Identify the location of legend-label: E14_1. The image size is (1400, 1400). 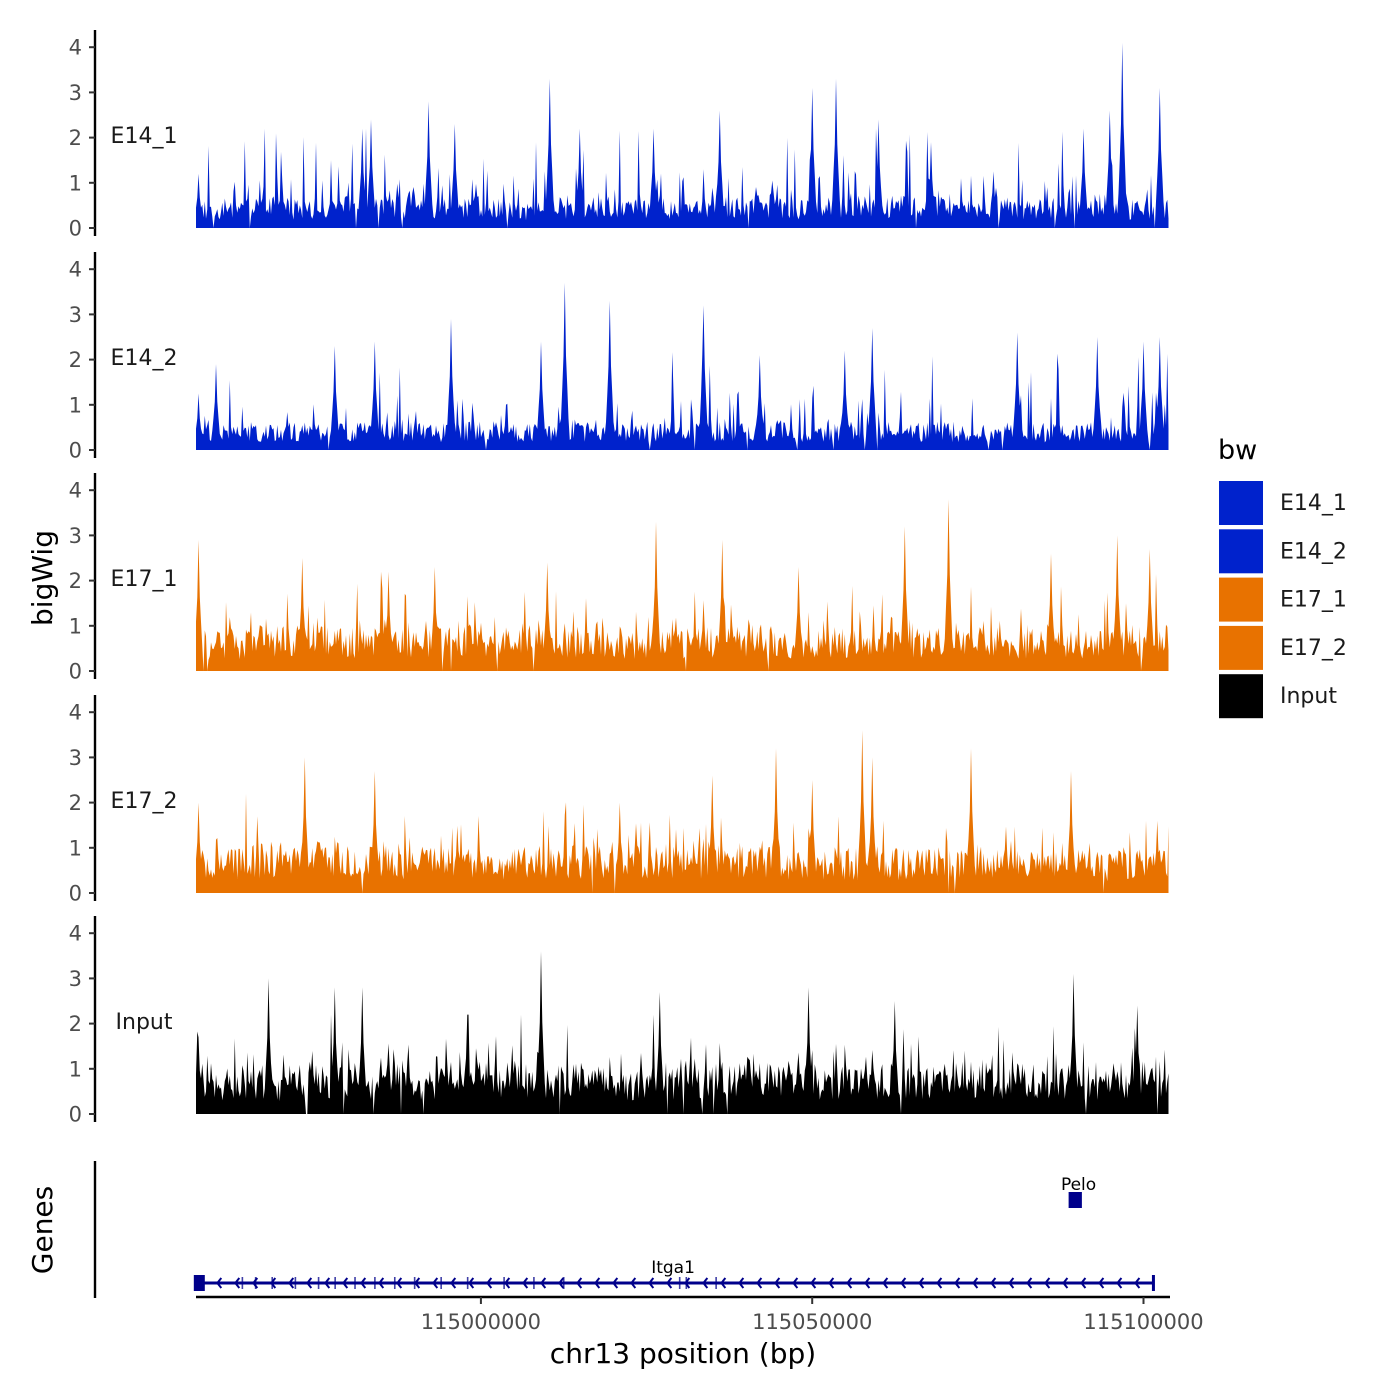
(1313, 503).